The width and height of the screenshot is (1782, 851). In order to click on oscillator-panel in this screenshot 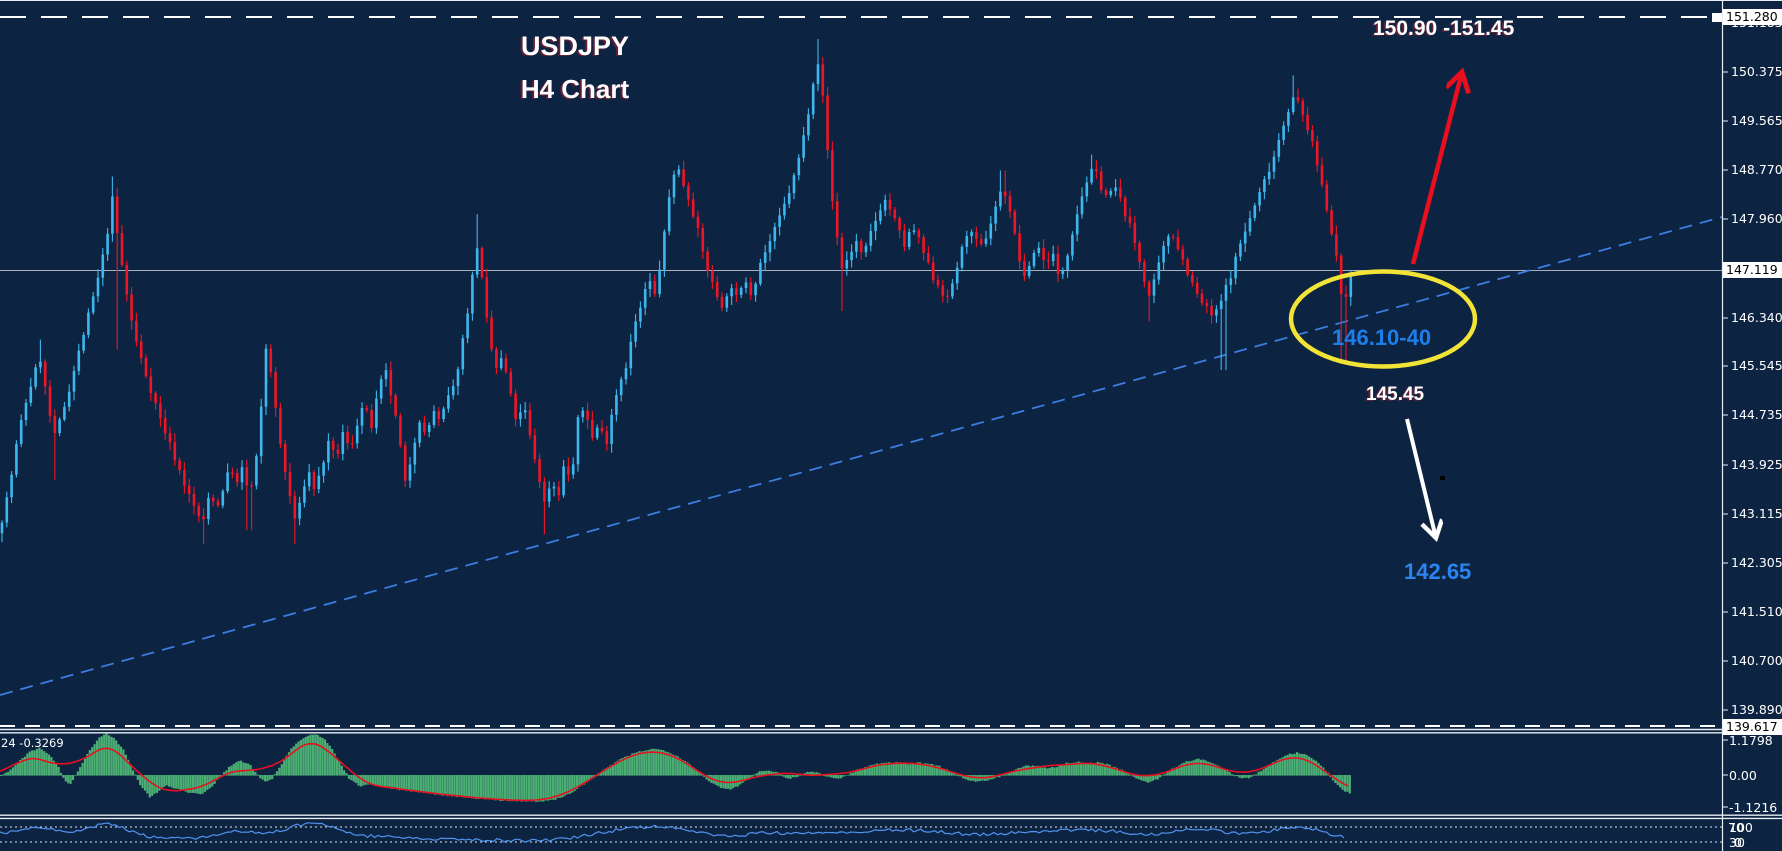, I will do `click(675, 768)`.